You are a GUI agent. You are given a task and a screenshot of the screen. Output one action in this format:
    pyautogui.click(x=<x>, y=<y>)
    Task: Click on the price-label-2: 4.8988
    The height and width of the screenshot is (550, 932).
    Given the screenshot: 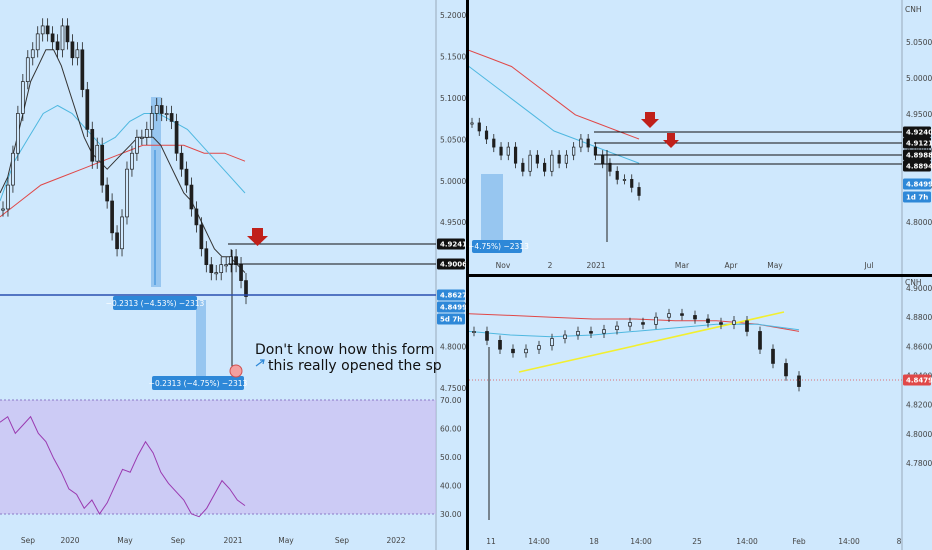 What is the action you would take?
    pyautogui.click(x=919, y=156)
    